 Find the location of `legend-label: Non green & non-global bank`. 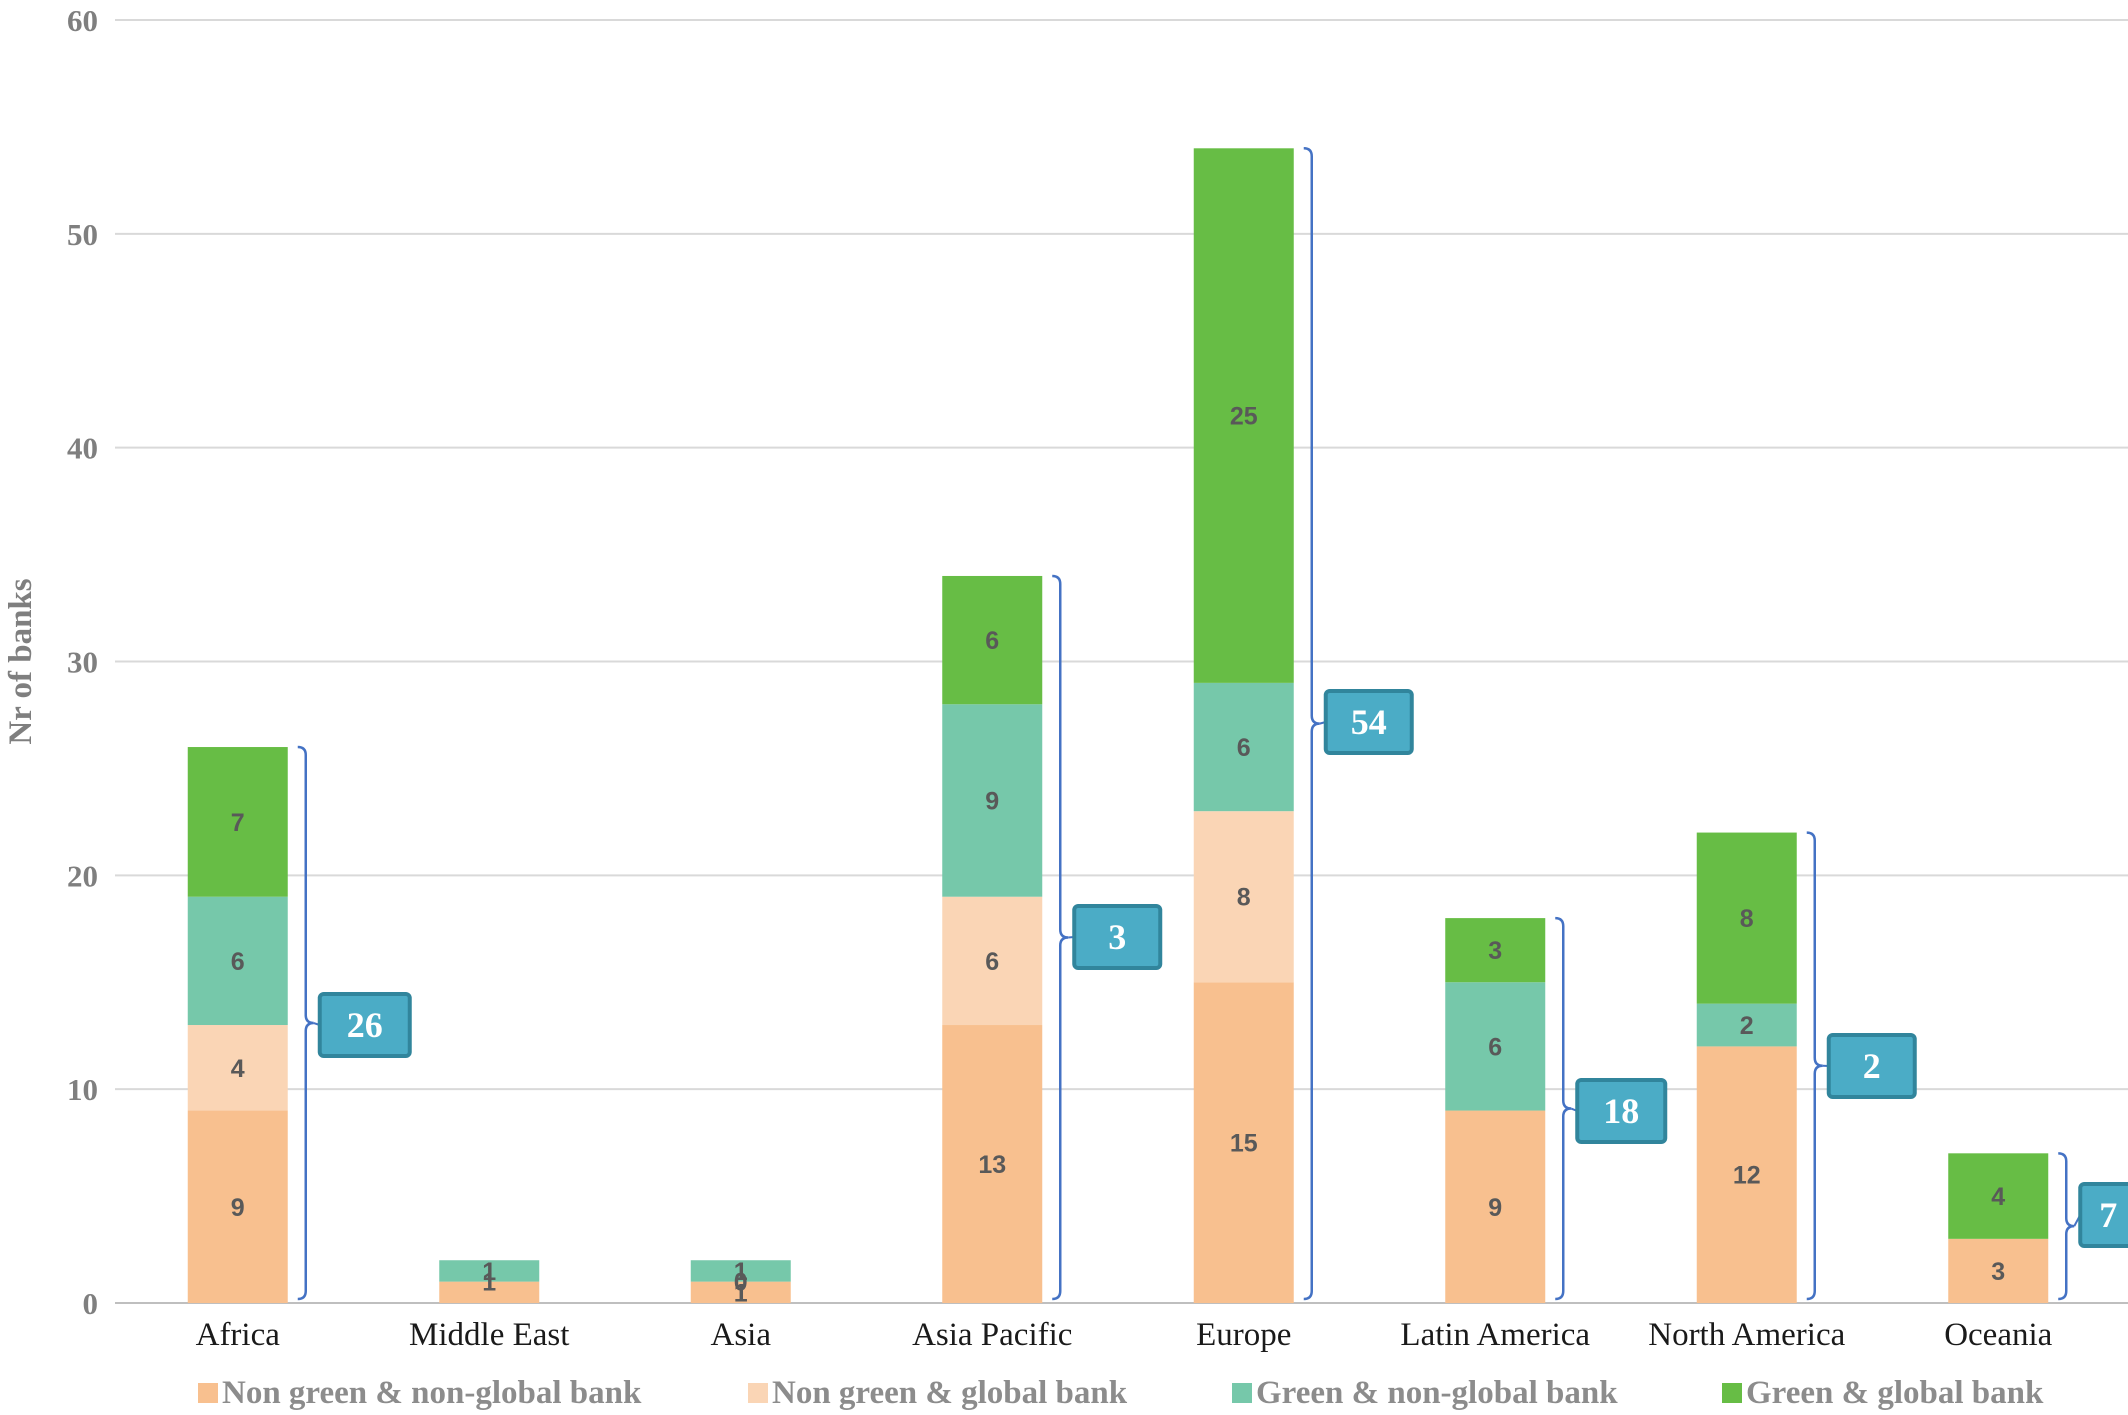

legend-label: Non green & non-global bank is located at coordinates (432, 1393).